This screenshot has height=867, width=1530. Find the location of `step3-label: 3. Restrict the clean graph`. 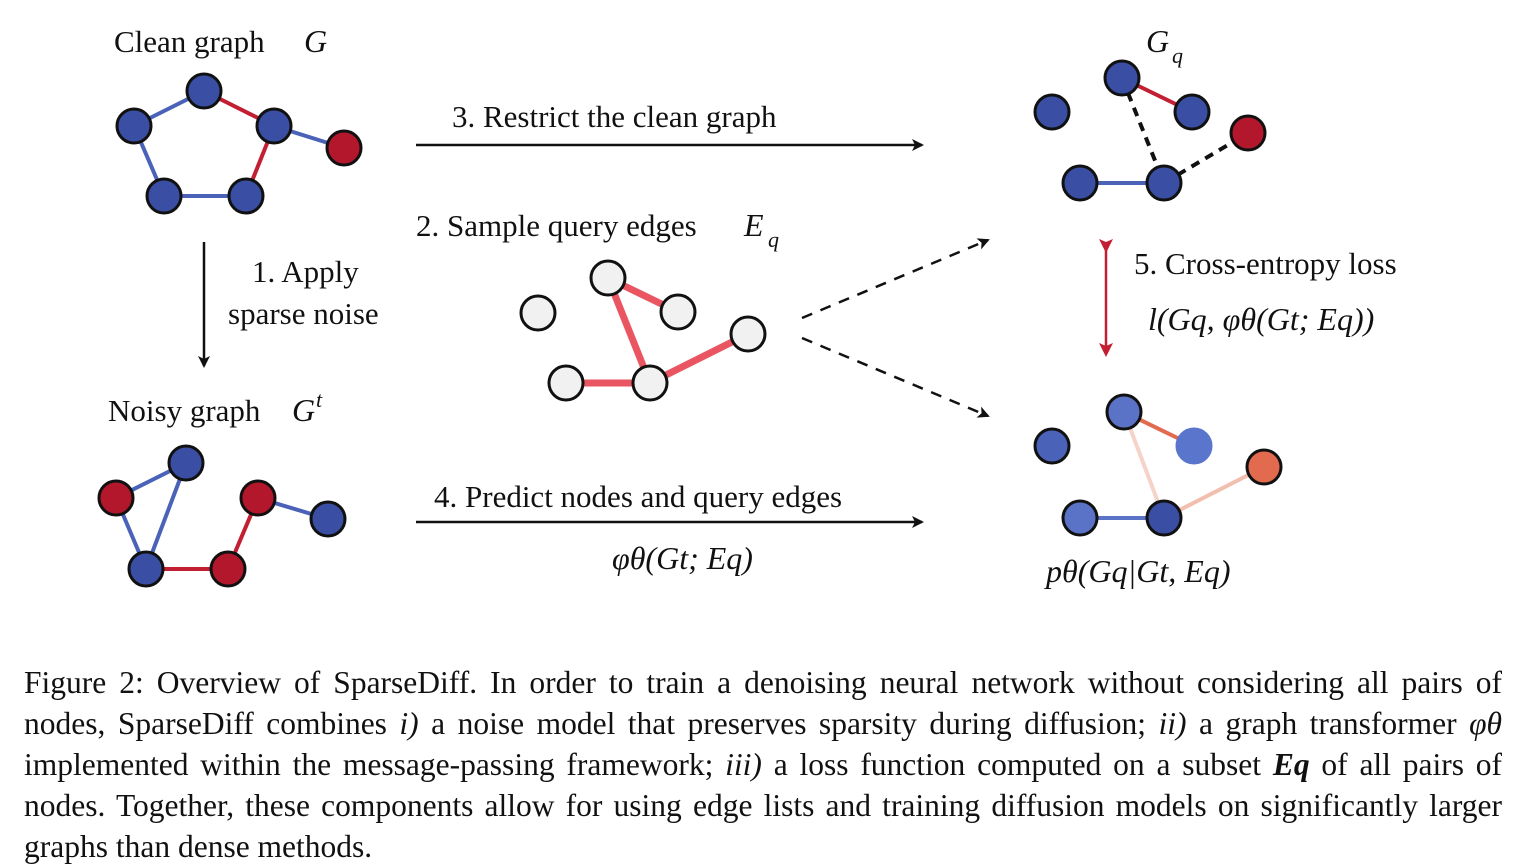

step3-label: 3. Restrict the clean graph is located at coordinates (614, 116).